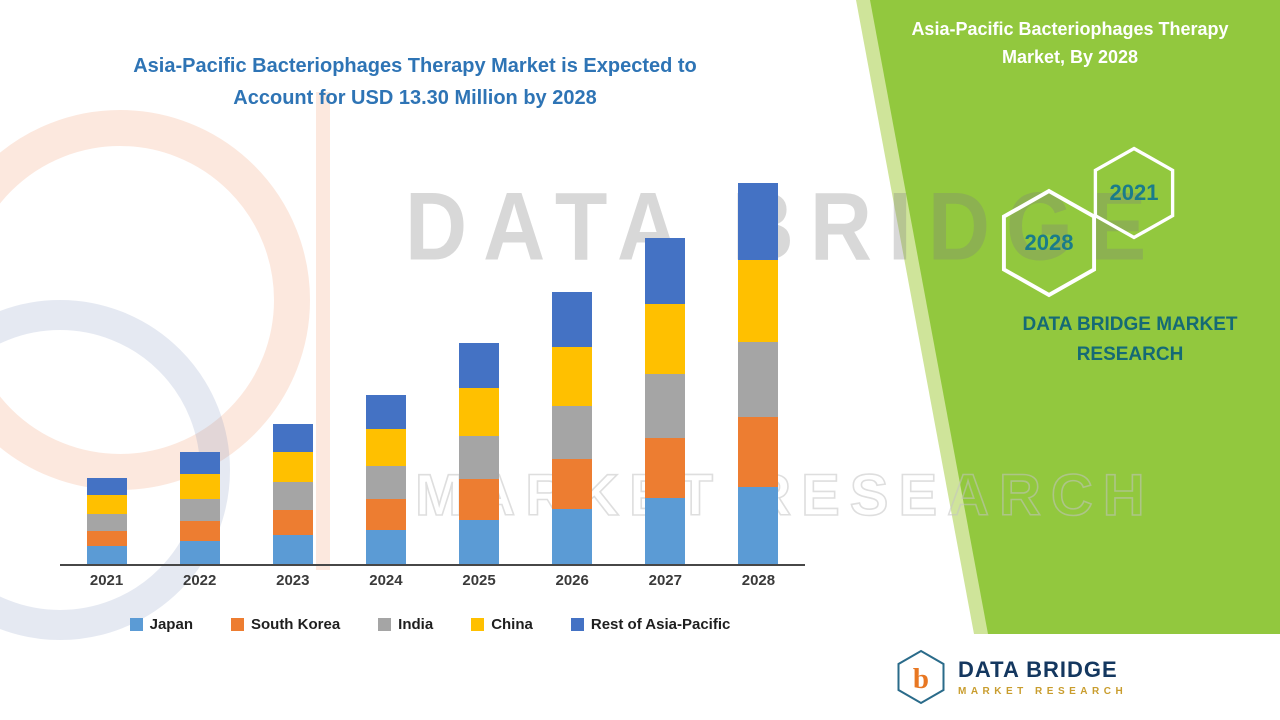 This screenshot has height=720, width=1280. I want to click on legend-item-china: China, so click(502, 624).